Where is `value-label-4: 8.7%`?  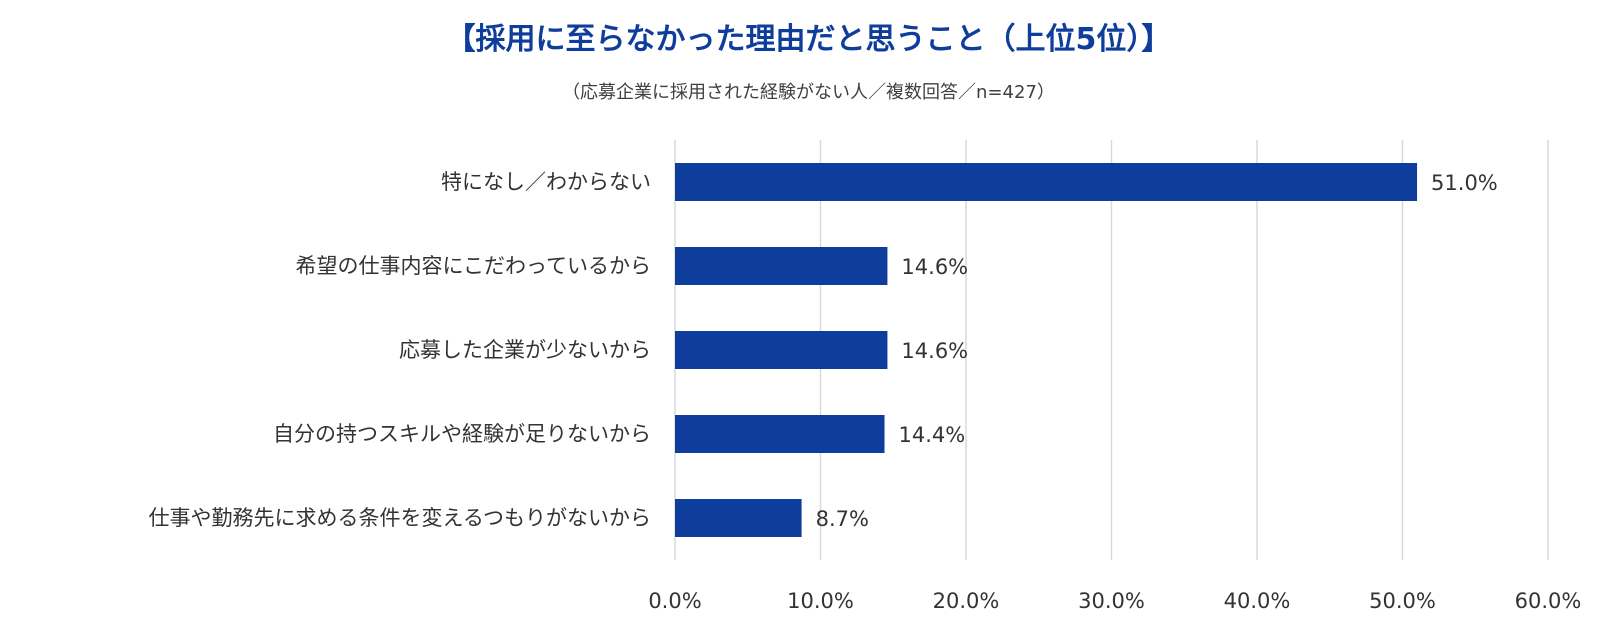 value-label-4: 8.7% is located at coordinates (842, 519).